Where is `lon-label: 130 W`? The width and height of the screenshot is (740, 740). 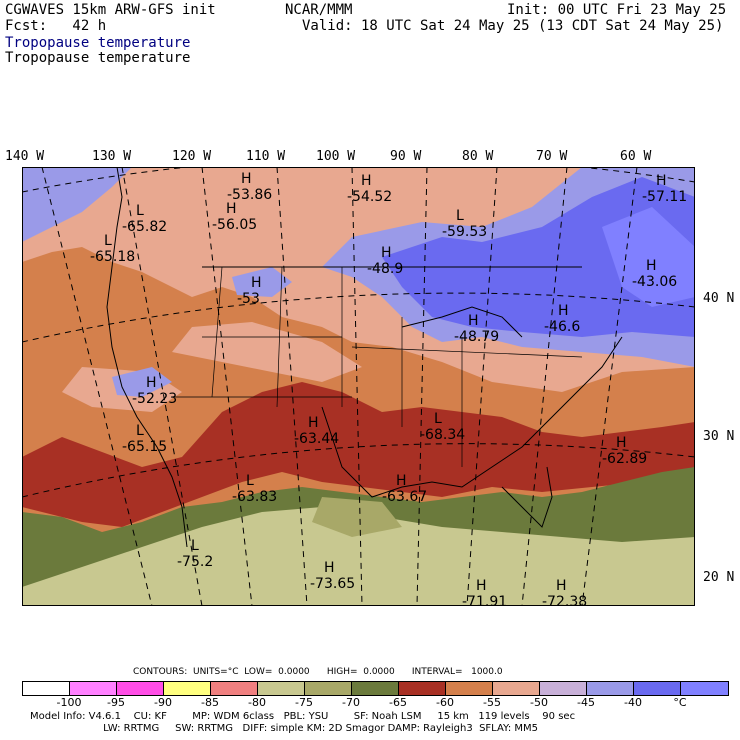
lon-label: 130 W is located at coordinates (112, 156).